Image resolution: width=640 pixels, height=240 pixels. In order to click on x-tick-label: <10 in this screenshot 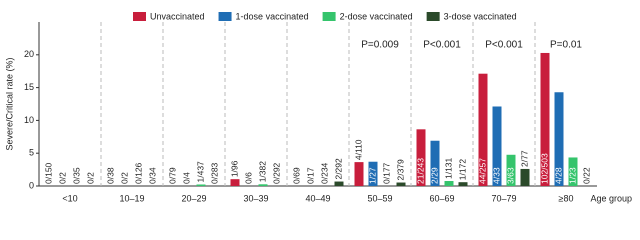, I will do `click(69, 198)`.